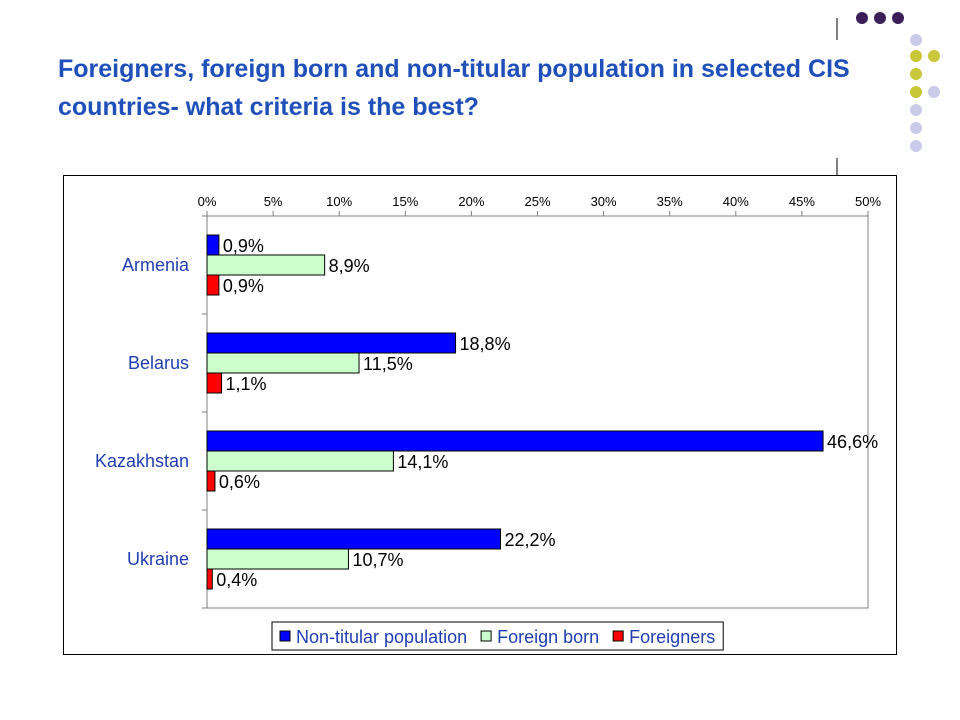  What do you see at coordinates (236, 580) in the screenshot?
I see `data-label: 0,4%` at bounding box center [236, 580].